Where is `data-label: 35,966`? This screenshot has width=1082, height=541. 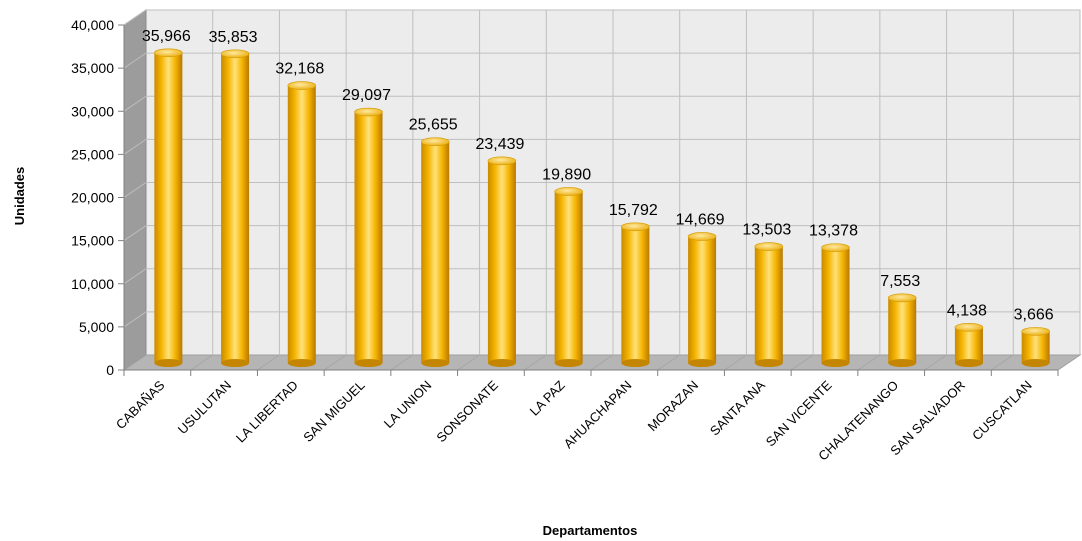 data-label: 35,966 is located at coordinates (166, 36).